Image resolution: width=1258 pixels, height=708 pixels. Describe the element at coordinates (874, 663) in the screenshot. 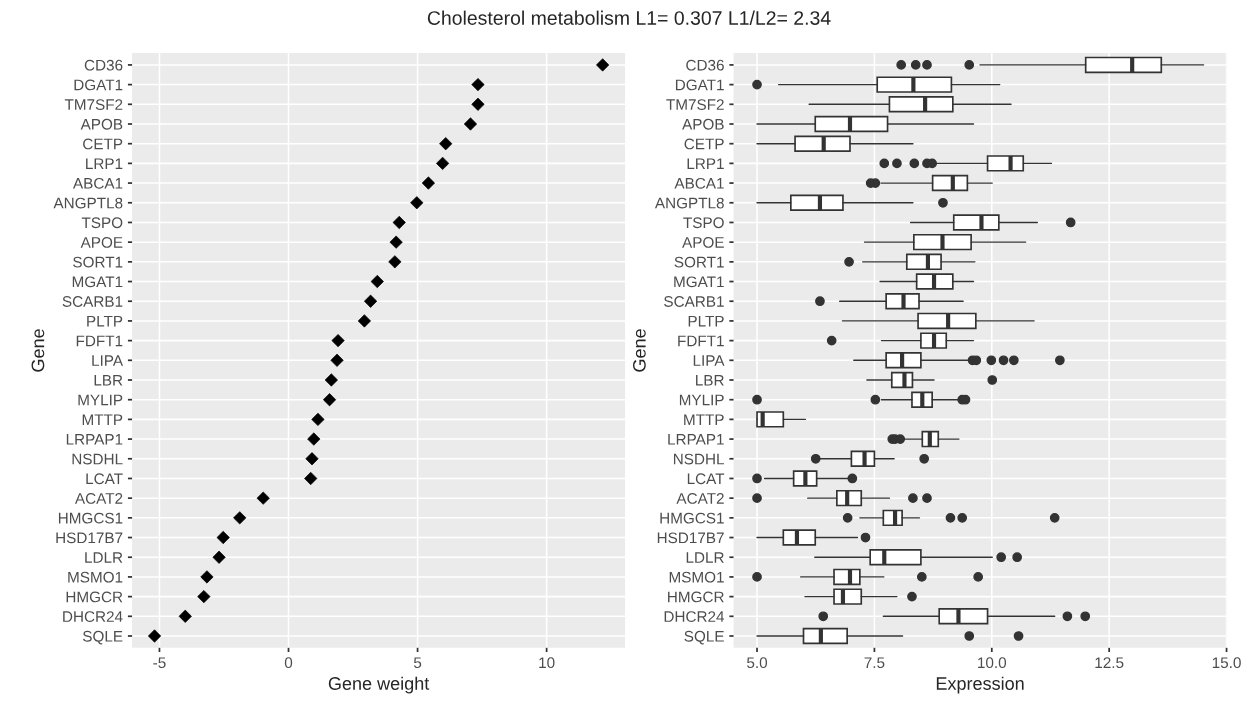

I see `x-tick-label: 7.5` at that location.